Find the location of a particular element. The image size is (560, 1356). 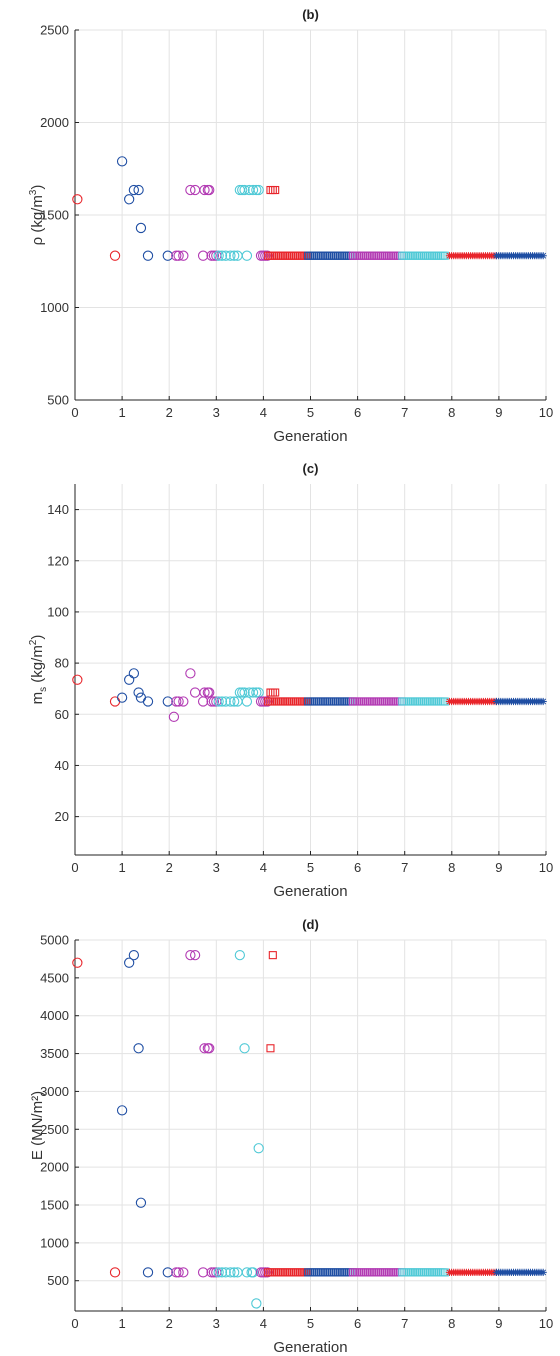

y-tick-label: 1500 is located at coordinates (54, 1205).